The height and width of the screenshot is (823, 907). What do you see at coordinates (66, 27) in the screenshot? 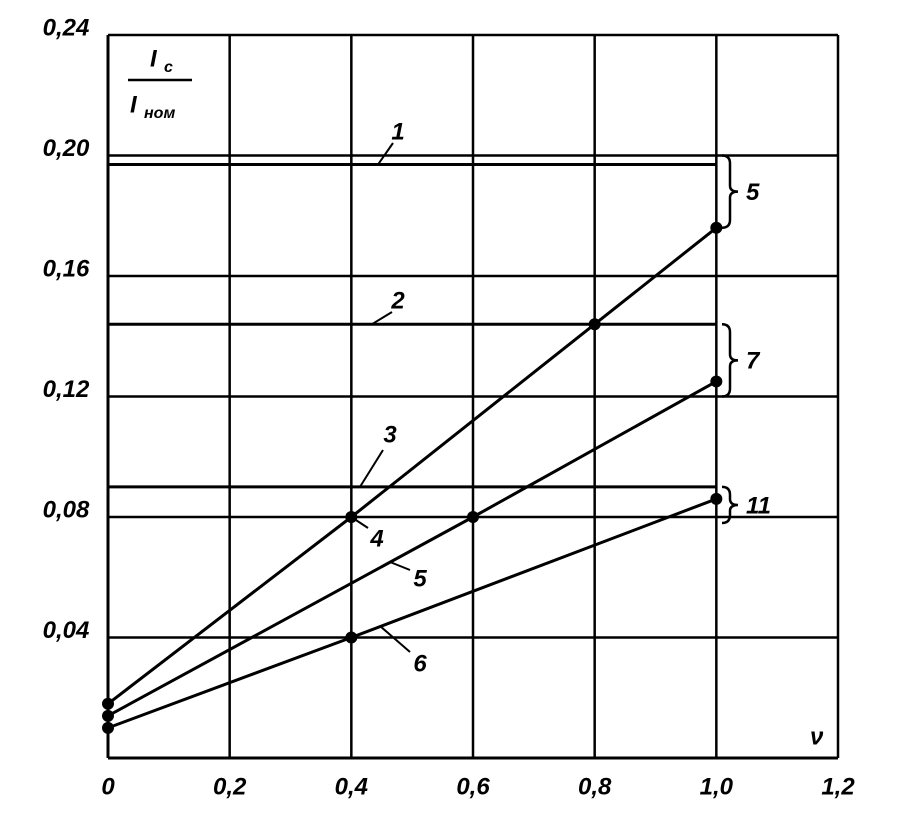
I see `y-tick-label: 0,24` at bounding box center [66, 27].